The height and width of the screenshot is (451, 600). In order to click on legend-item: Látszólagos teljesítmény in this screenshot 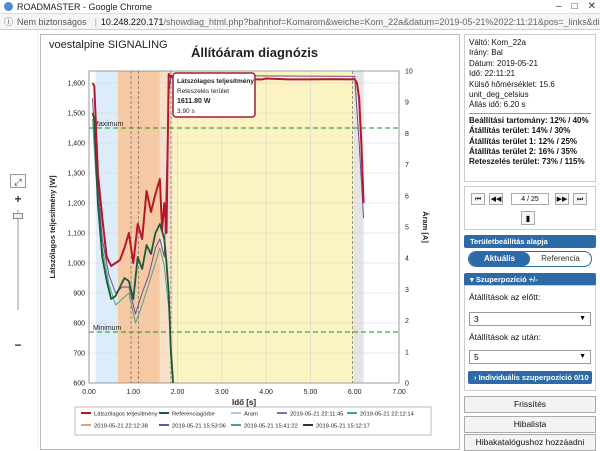, I will do `click(126, 415)`.